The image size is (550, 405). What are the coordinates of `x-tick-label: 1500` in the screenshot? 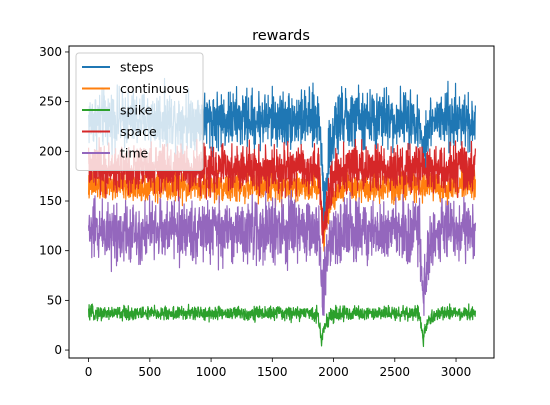 It's located at (272, 372).